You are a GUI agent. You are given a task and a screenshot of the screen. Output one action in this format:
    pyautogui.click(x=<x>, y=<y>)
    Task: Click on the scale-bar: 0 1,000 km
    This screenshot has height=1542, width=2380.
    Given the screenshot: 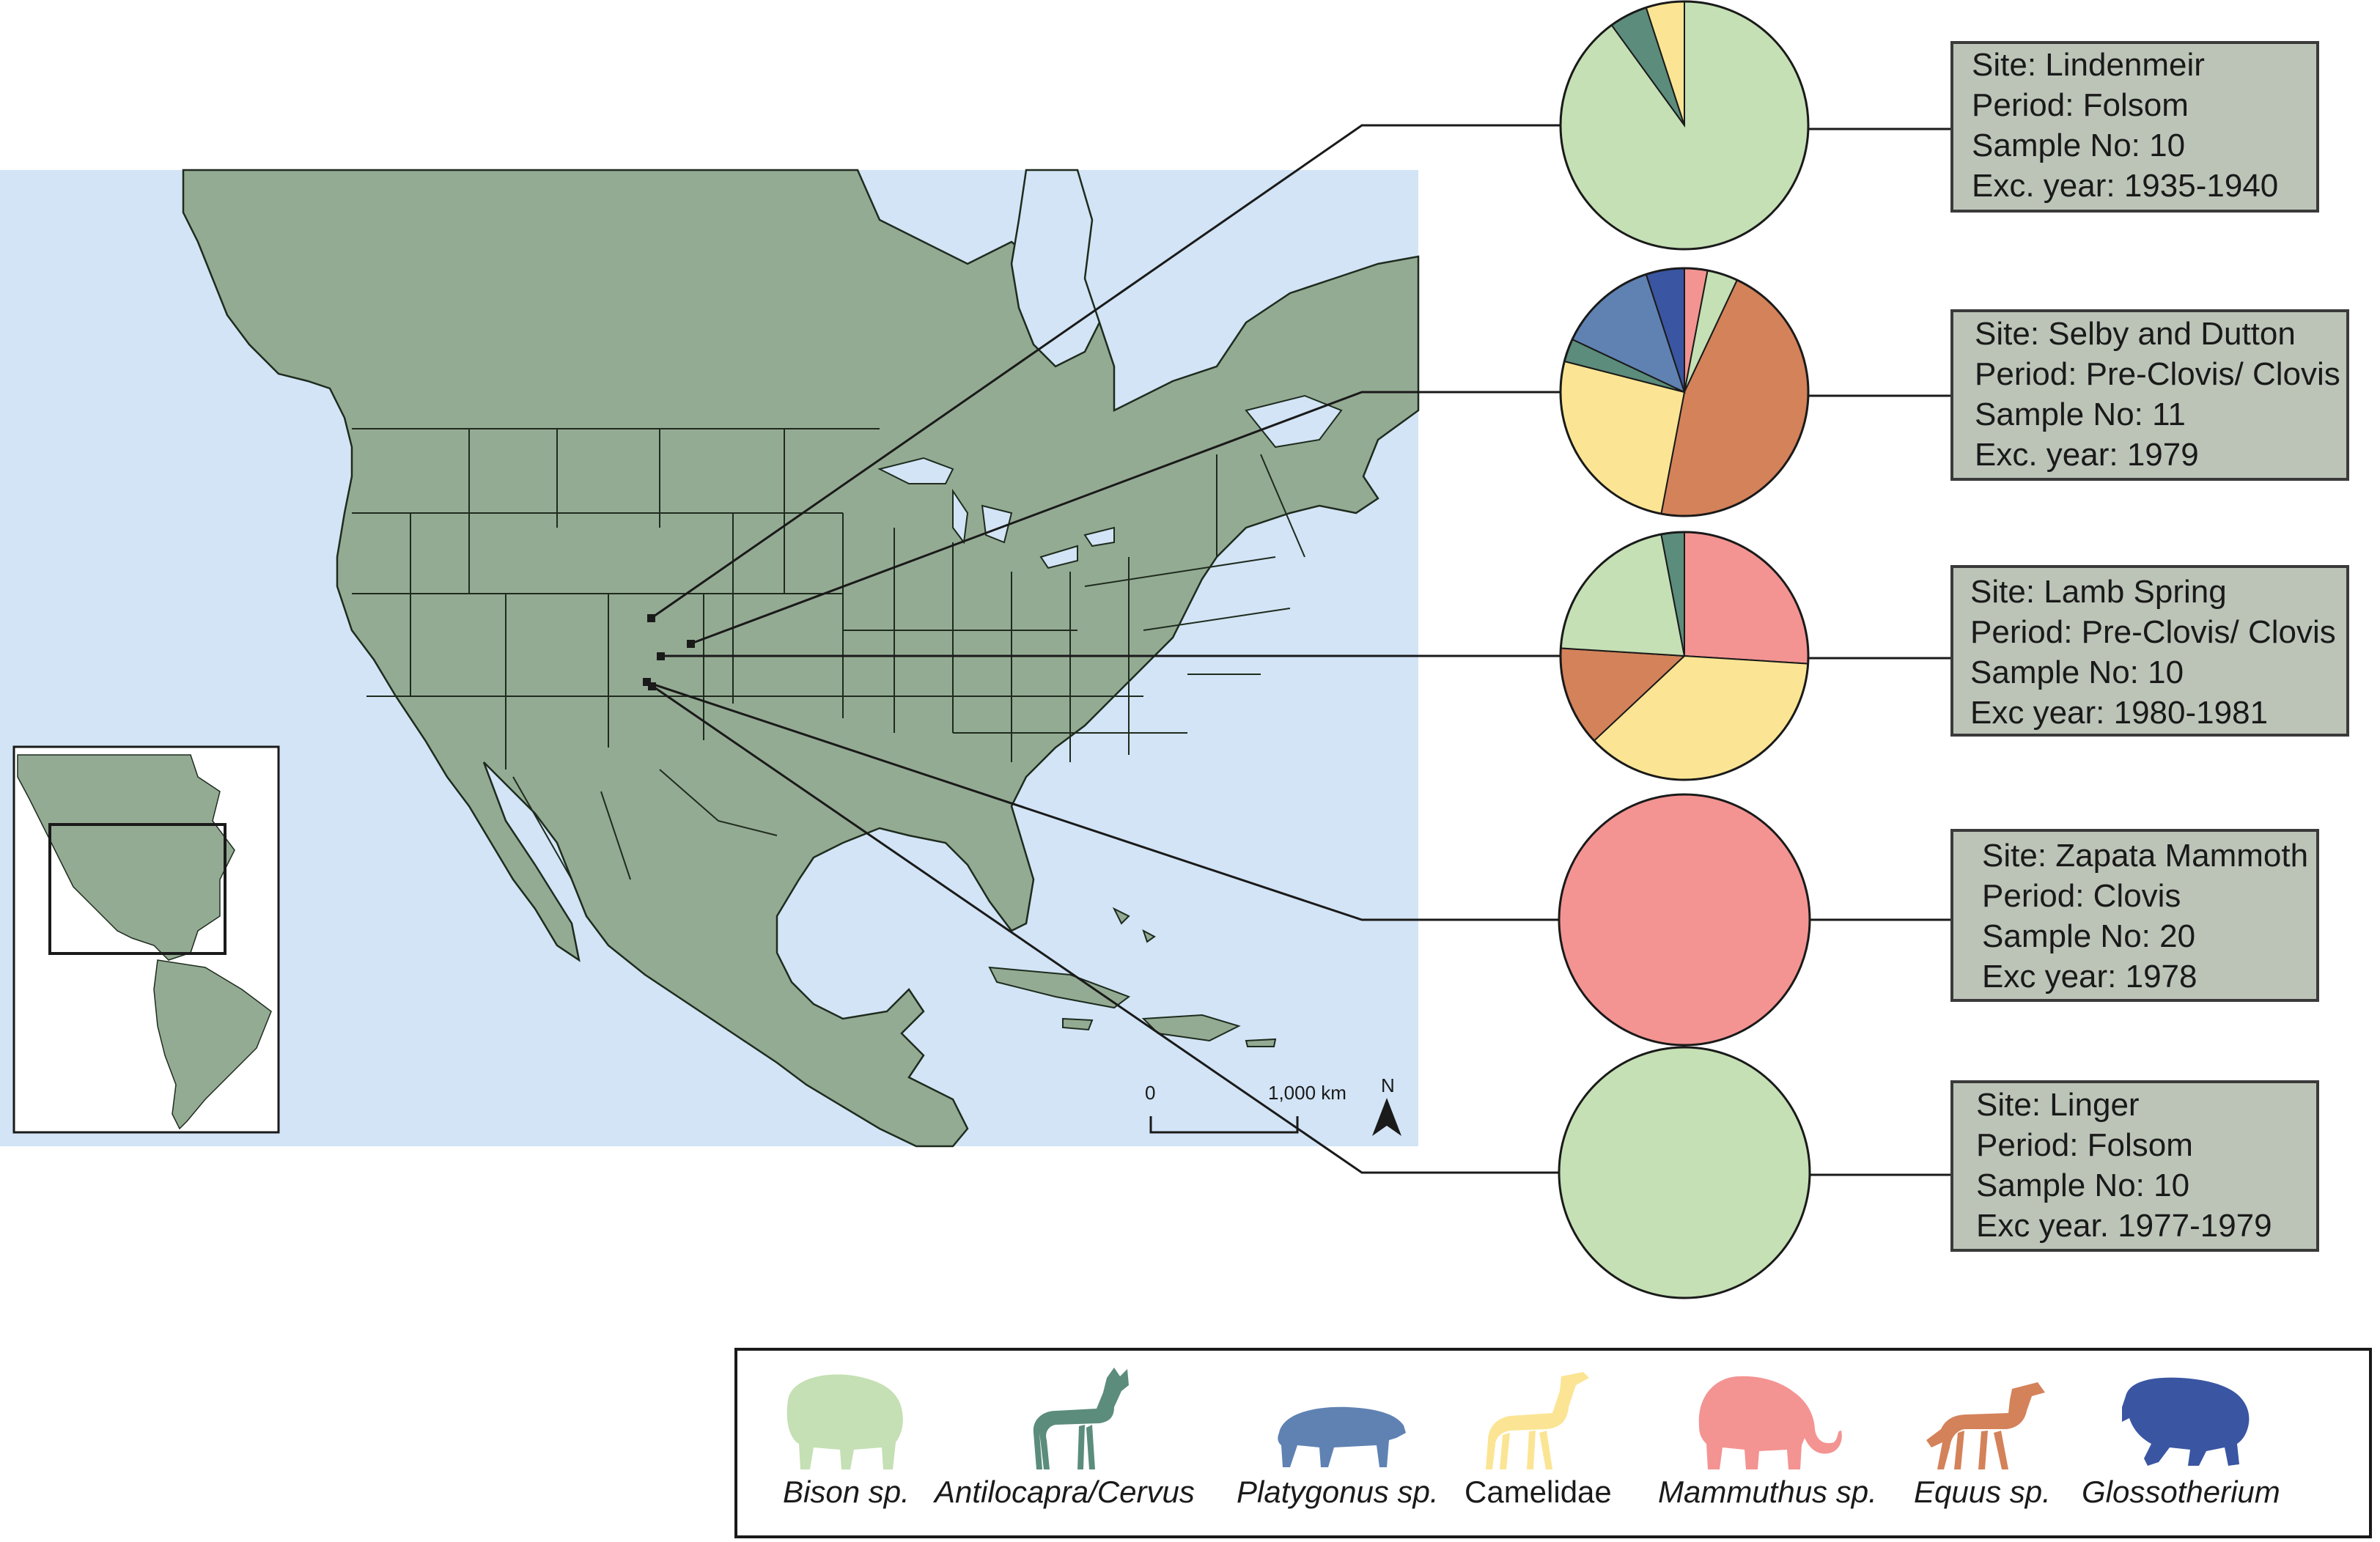 What is the action you would take?
    pyautogui.click(x=1245, y=1108)
    